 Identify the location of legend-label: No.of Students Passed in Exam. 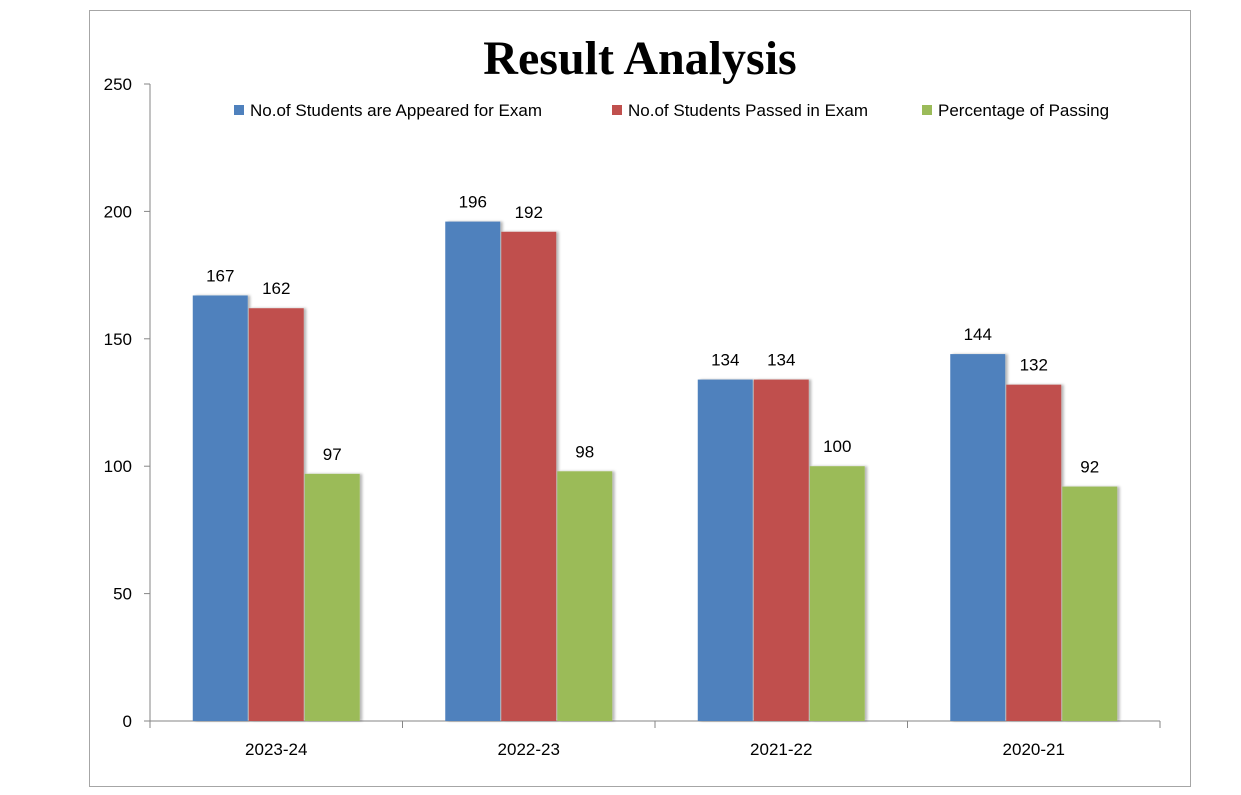
(748, 110).